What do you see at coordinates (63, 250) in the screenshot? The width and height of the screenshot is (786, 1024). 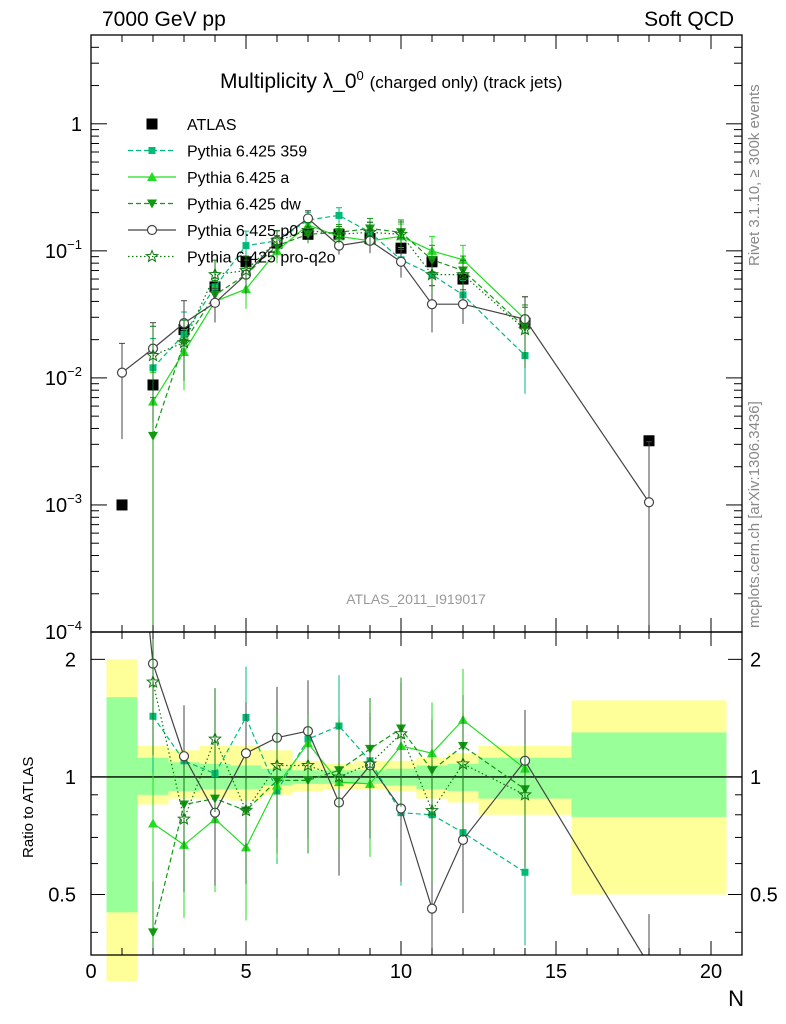 I see `y-tick-label: 10⁻¹` at bounding box center [63, 250].